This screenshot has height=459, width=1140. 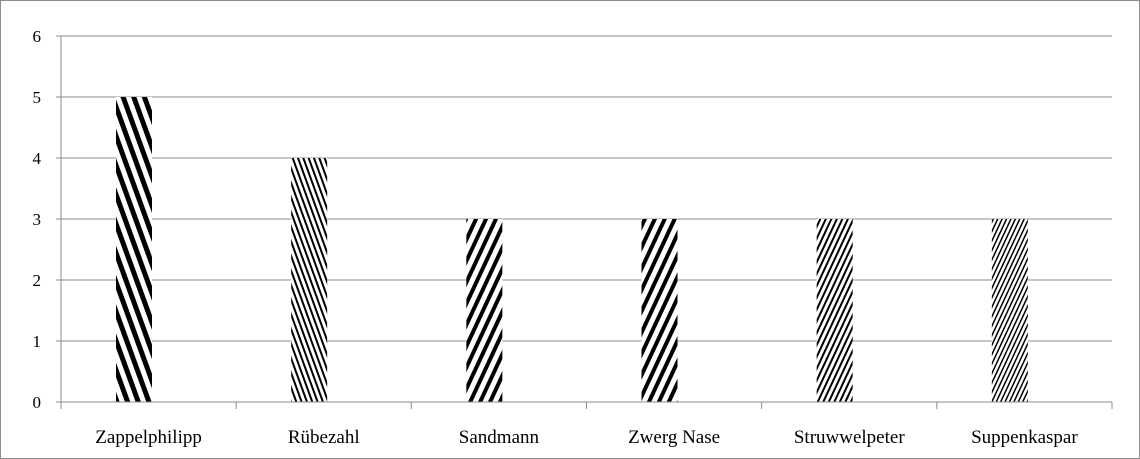 I want to click on bar-struwwelpeter, so click(x=834, y=310).